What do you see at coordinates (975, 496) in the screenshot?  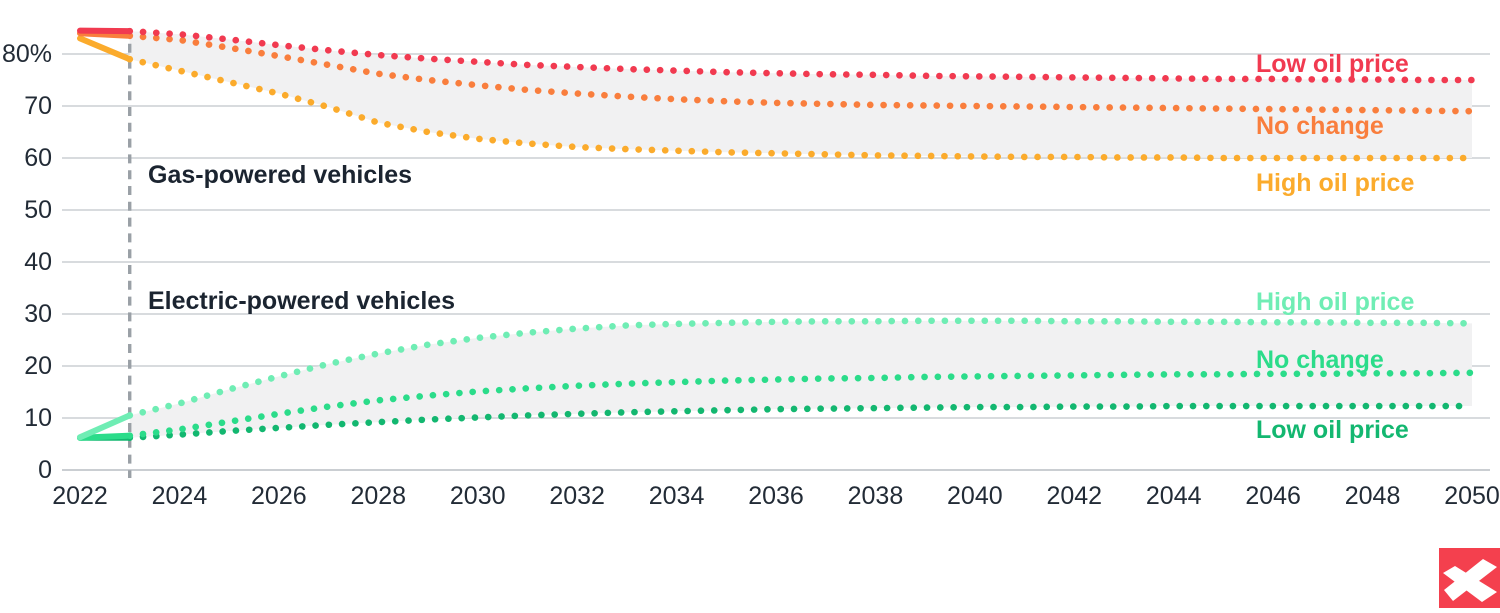 I see `x-tick-label-2040: 2040` at bounding box center [975, 496].